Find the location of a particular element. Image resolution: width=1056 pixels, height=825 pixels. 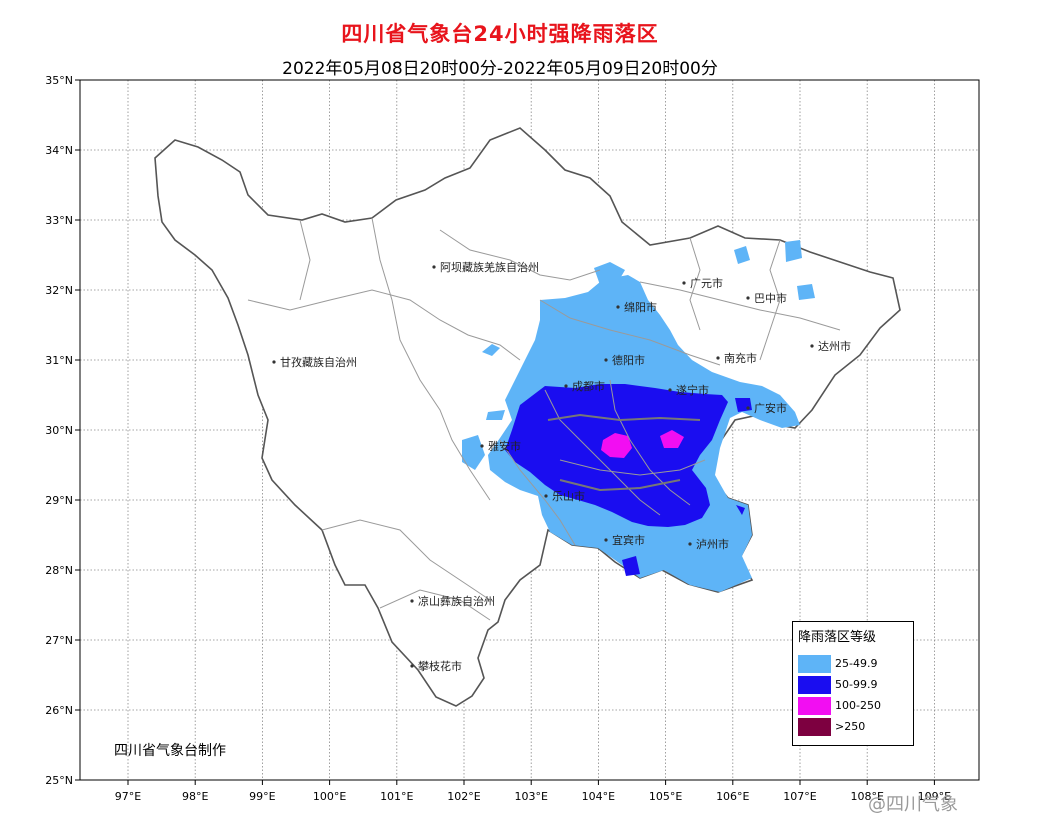

place-label: 宜宾市 is located at coordinates (628, 540).